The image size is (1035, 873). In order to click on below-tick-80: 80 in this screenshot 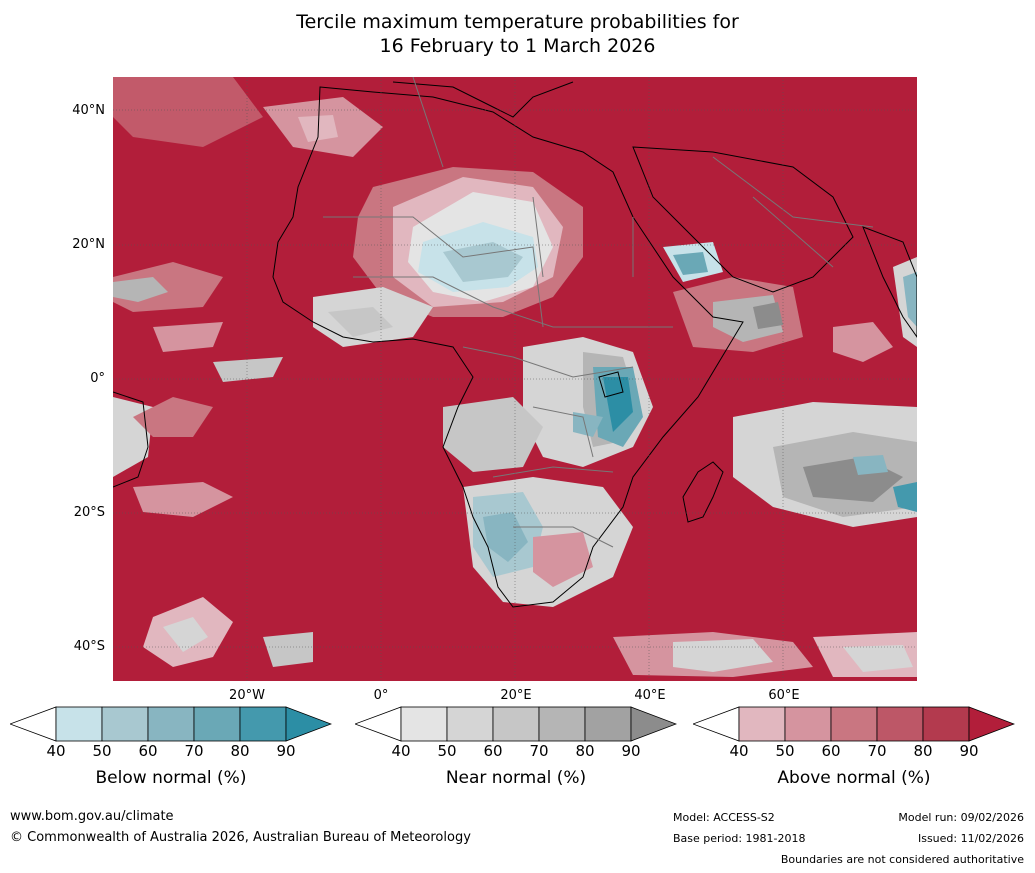, I will do `click(240, 751)`.